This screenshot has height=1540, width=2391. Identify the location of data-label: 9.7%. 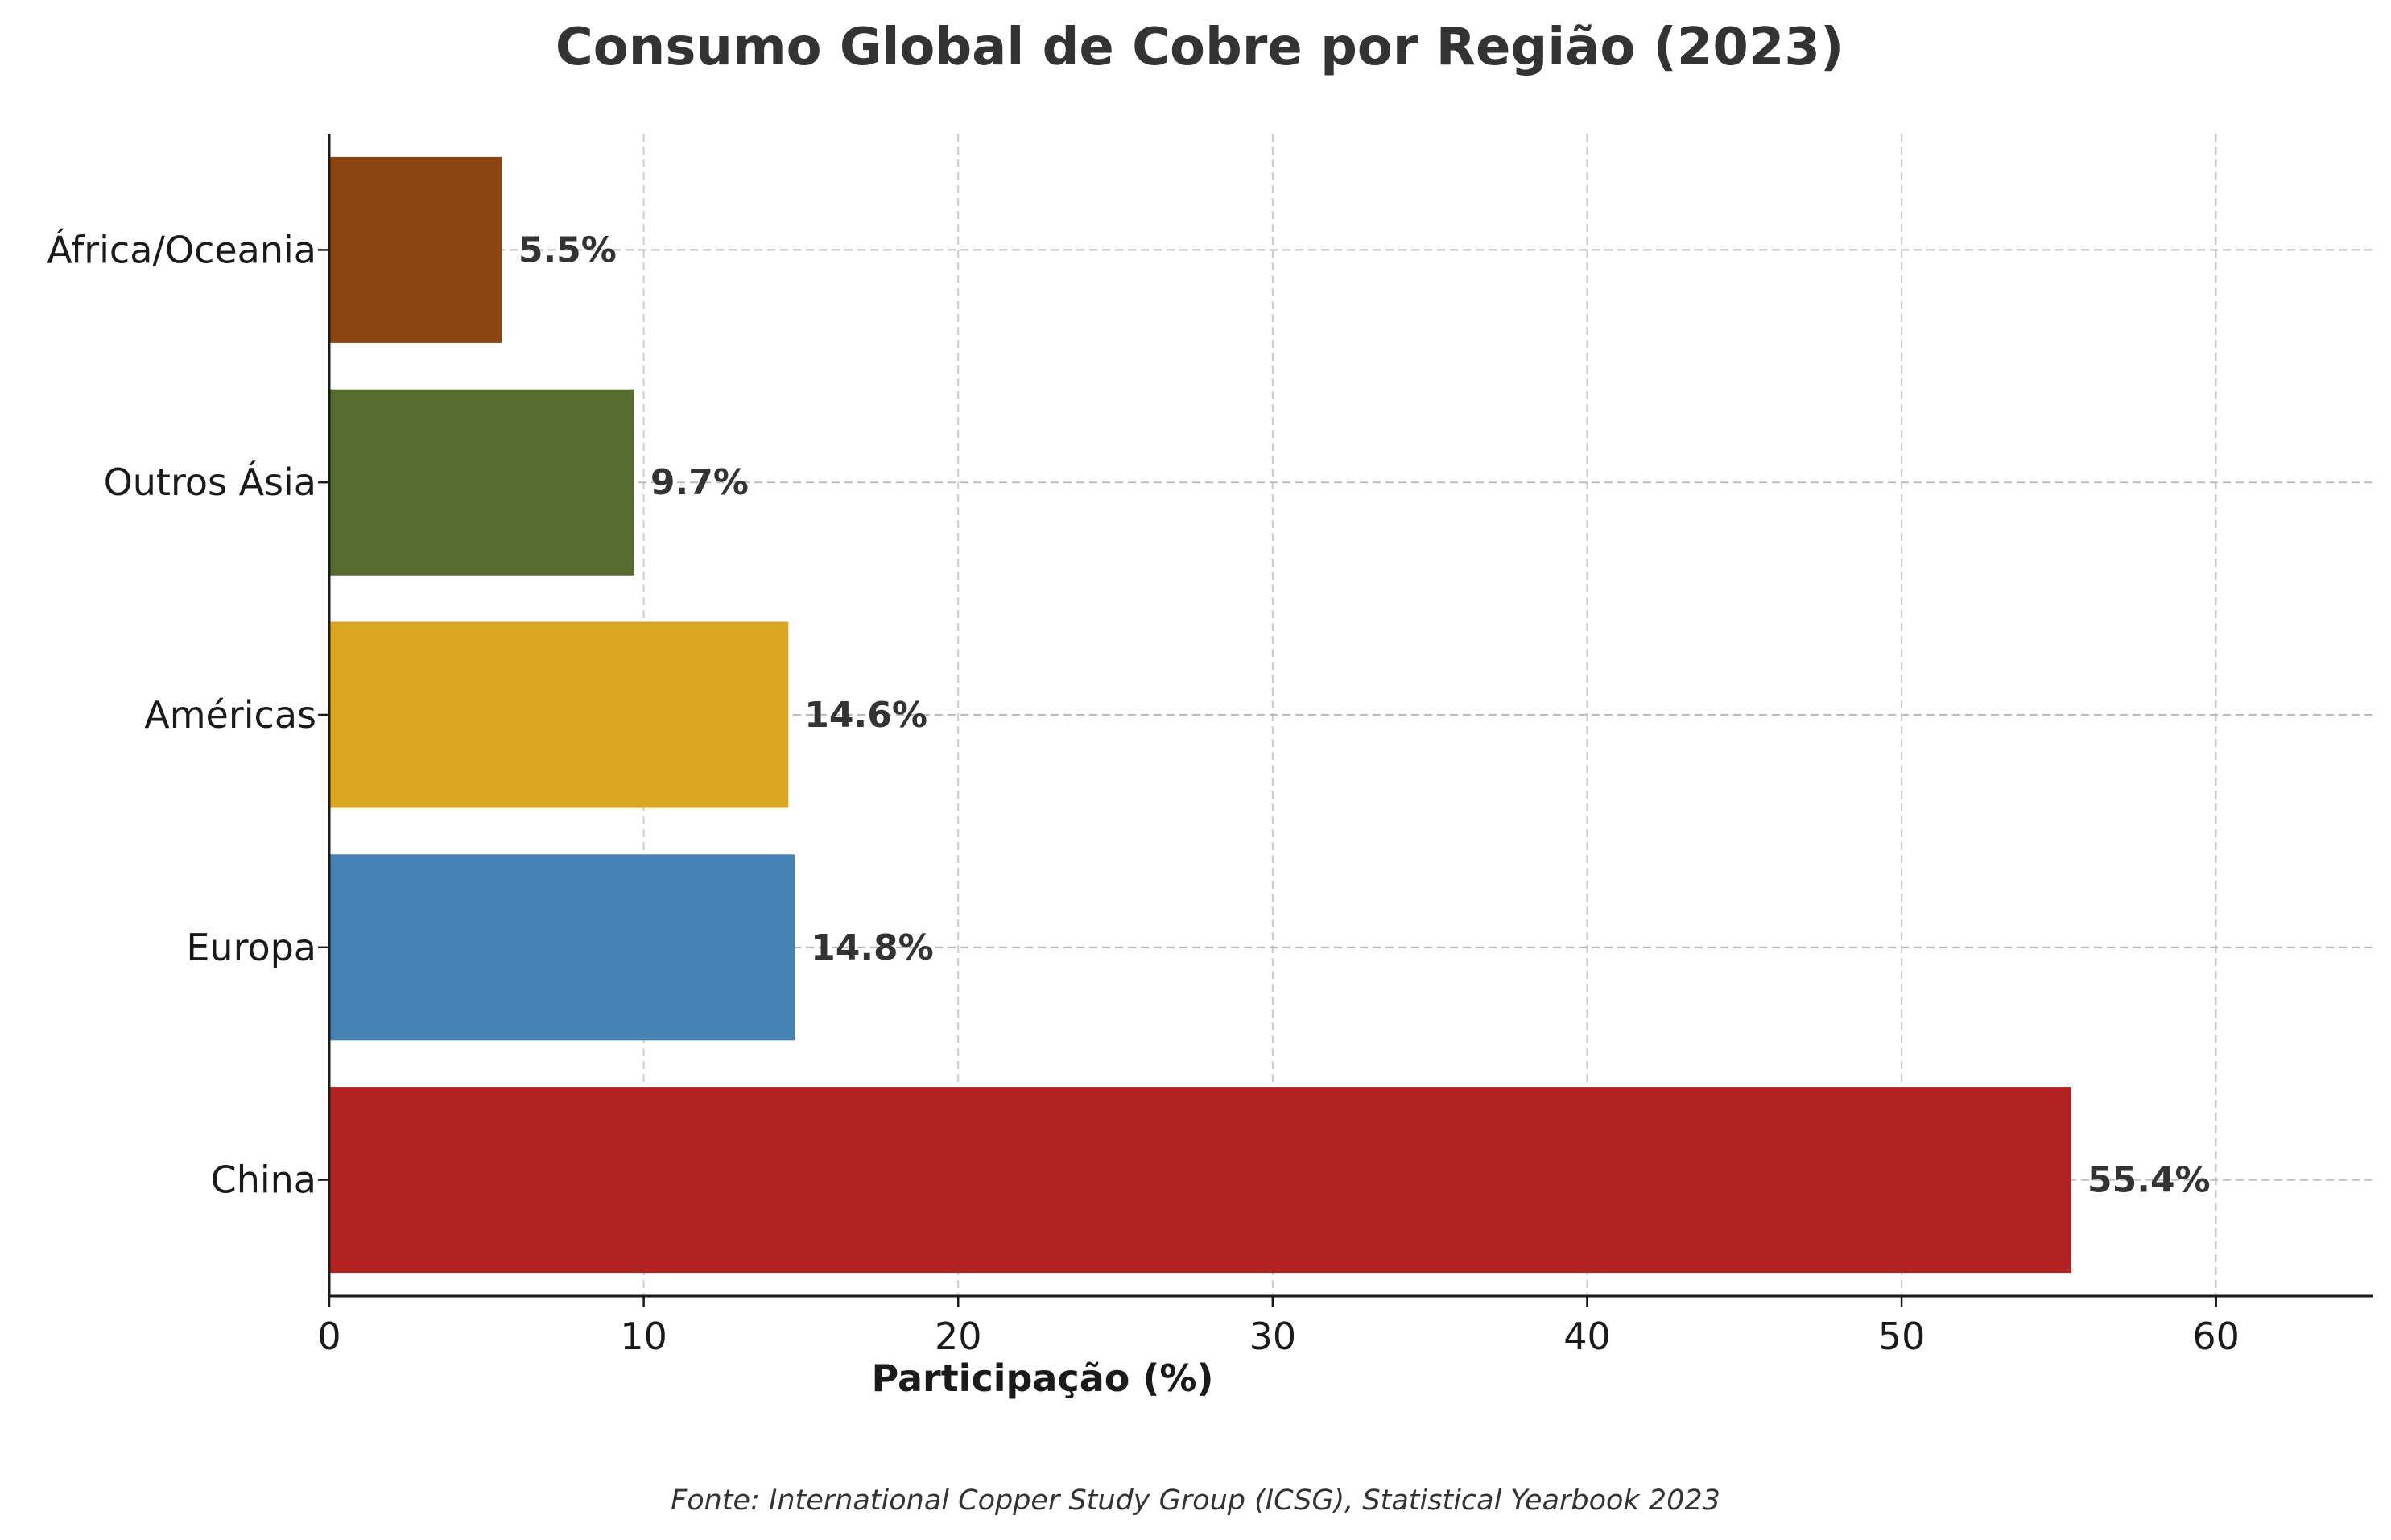
(699, 483).